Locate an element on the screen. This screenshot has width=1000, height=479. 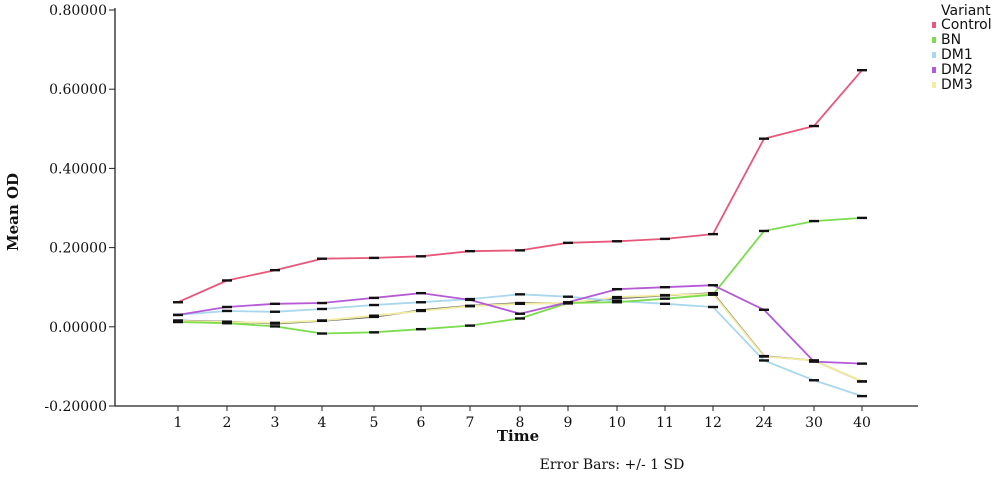
y-axis-title: Mean OD is located at coordinates (13, 212).